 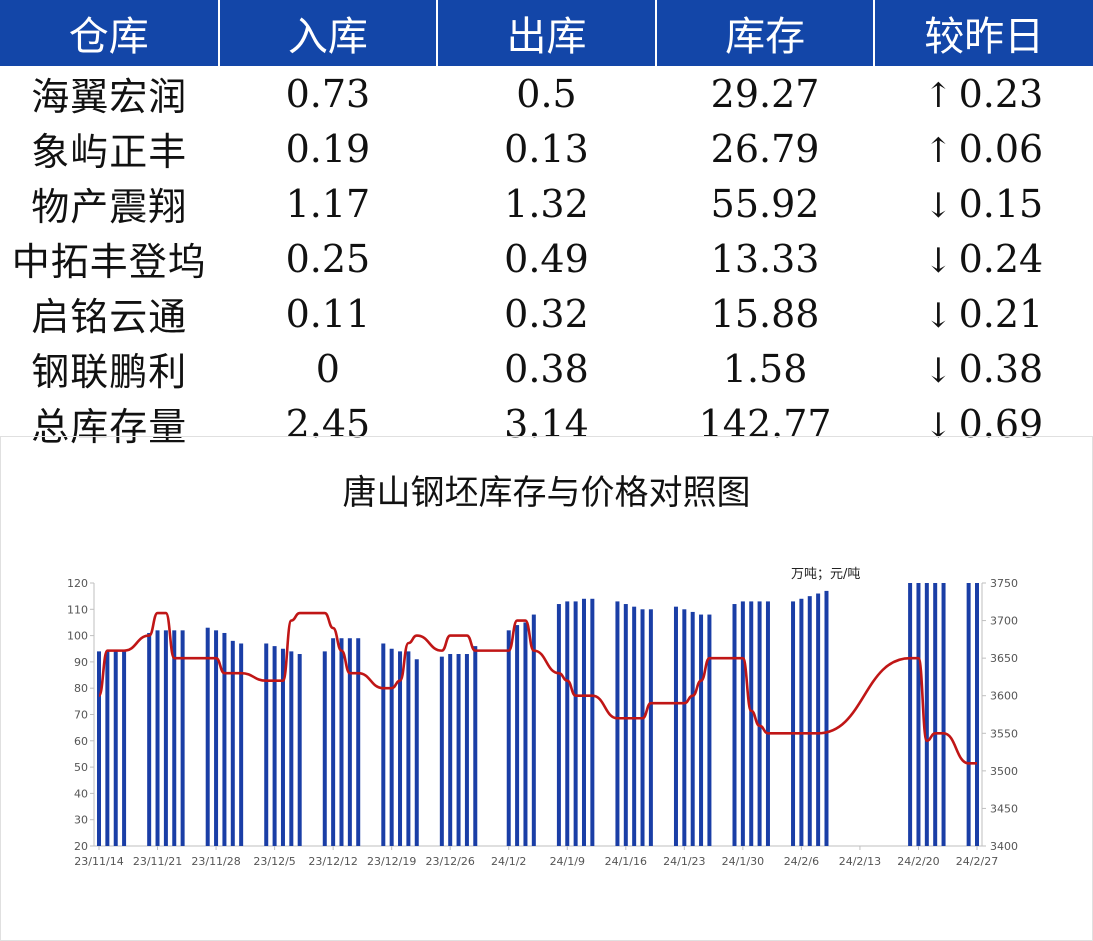 I want to click on stock-value: 1.58, so click(x=765, y=368).